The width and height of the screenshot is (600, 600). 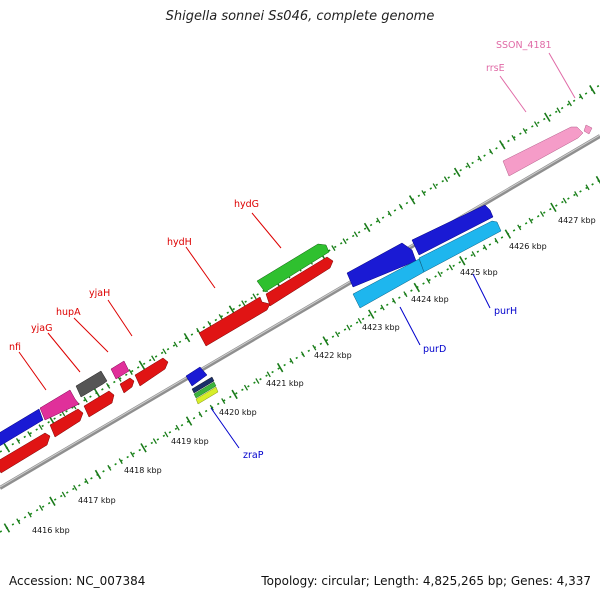 What do you see at coordinates (25, 453) in the screenshot?
I see `gene-red-a` at bounding box center [25, 453].